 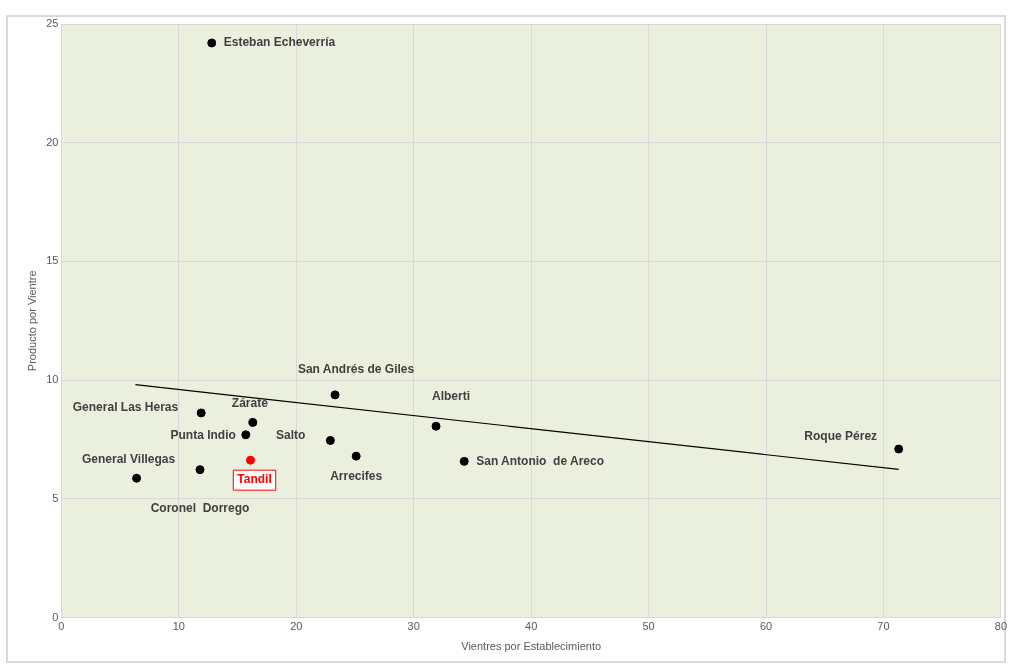 I want to click on x-tick-label: 30, so click(x=413, y=626).